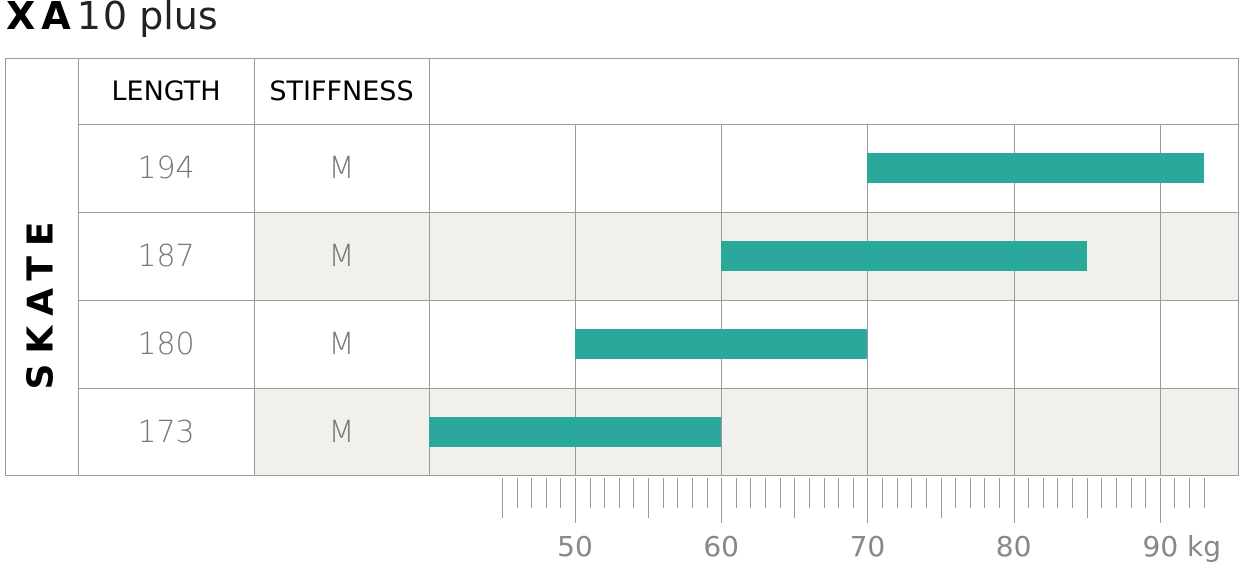 The height and width of the screenshot is (574, 1246). I want to click on length-cell: 173, so click(166, 432).